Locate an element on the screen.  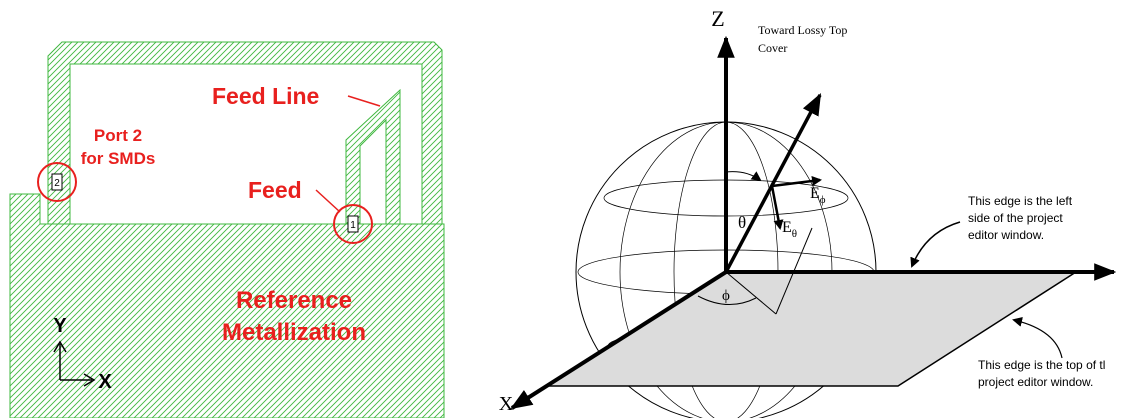
e-phi-subscript: ϕ is located at coordinates (823, 200).